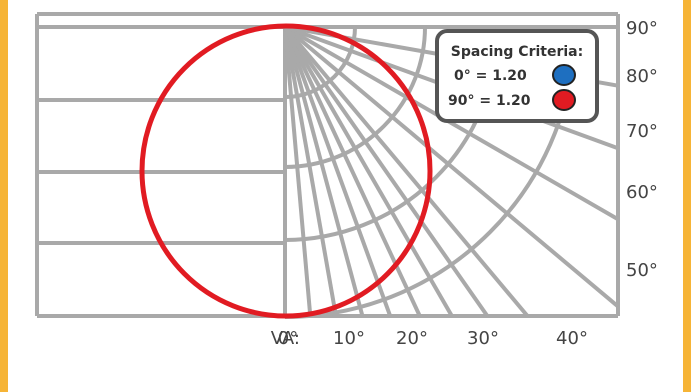 This screenshot has width=691, height=392. I want to click on h-angle-label: 0°, so click(288, 338).